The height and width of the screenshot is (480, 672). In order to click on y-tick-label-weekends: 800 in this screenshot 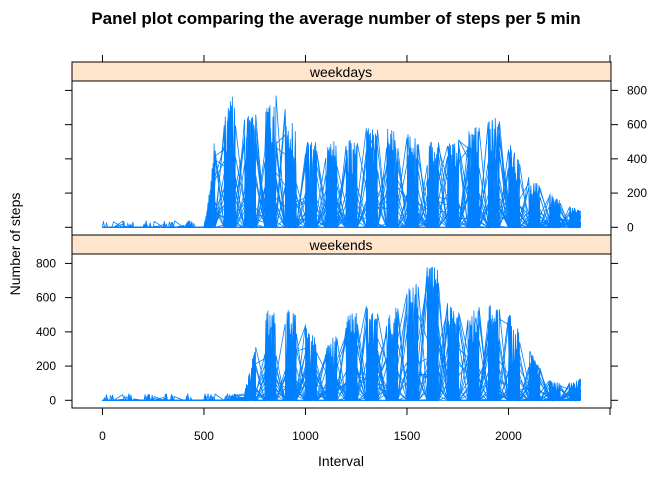, I will do `click(46, 263)`.